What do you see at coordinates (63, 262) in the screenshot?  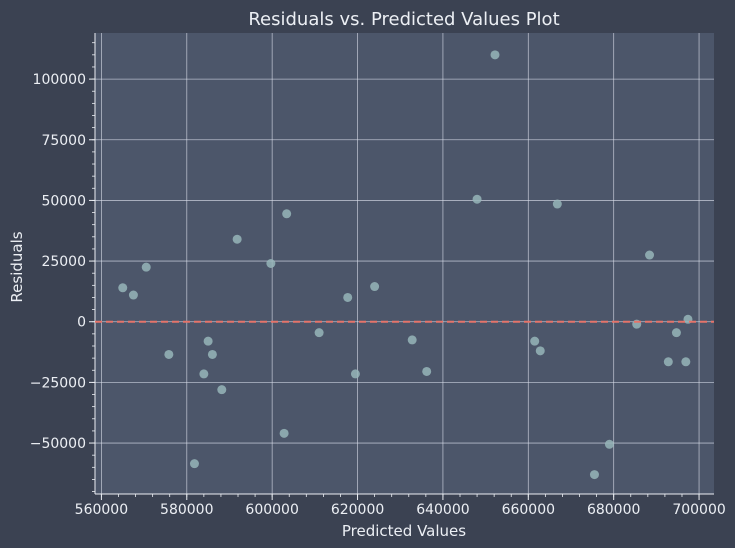 I see `y-tick-label: 25000` at bounding box center [63, 262].